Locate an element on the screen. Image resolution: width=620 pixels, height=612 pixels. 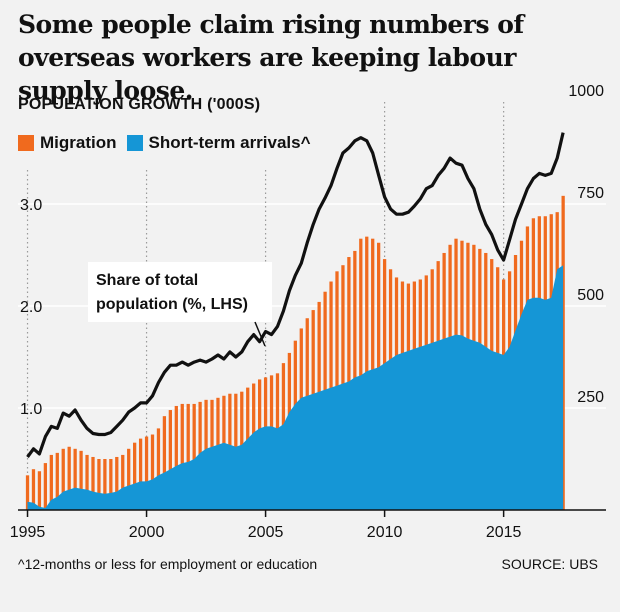
x-tick-label: 2015 is located at coordinates (504, 532).